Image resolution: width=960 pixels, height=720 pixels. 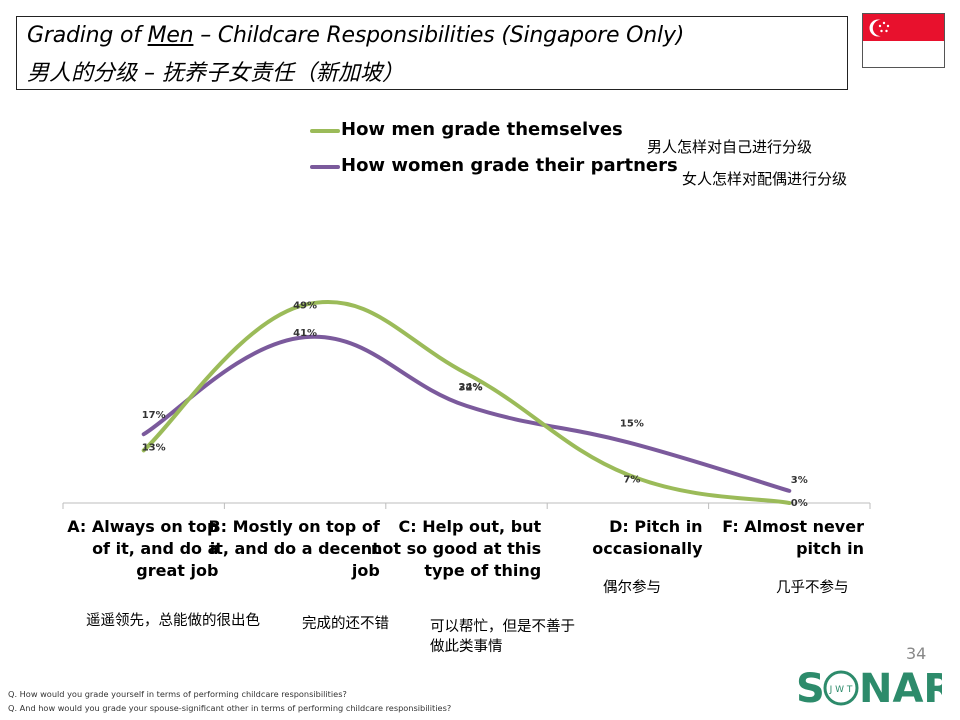 I want to click on singapore-flag-icon, so click(x=903, y=40).